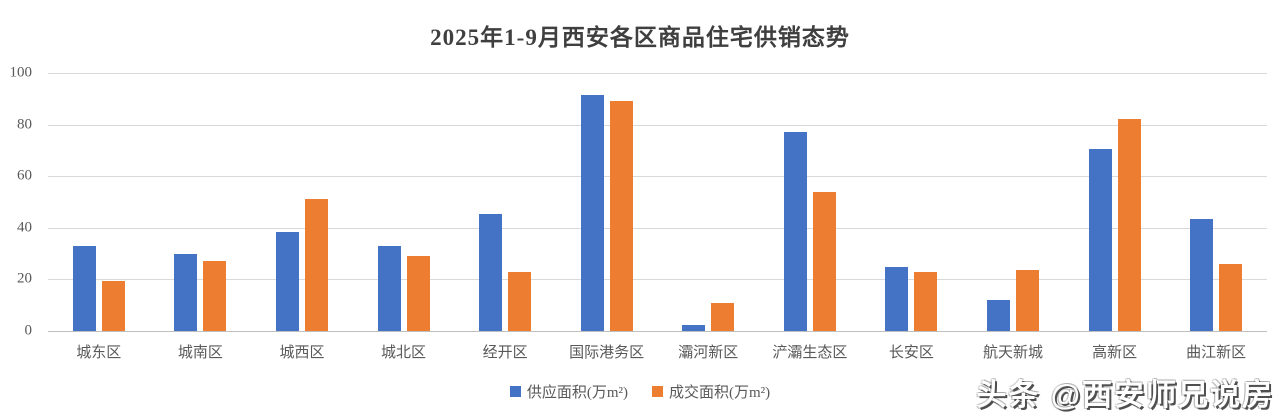 The height and width of the screenshot is (416, 1280). Describe the element at coordinates (404, 353) in the screenshot. I see `x-axis-category-label: 城北区` at that location.